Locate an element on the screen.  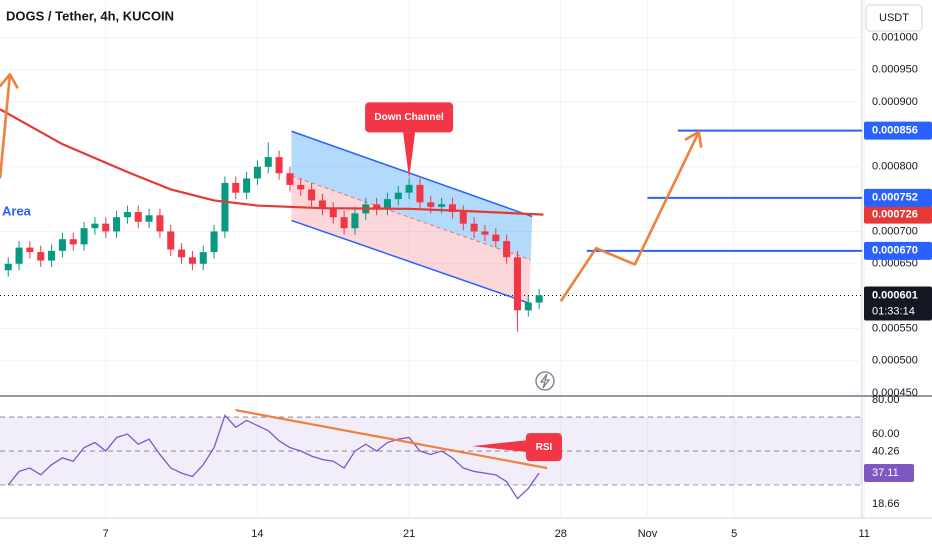
callout-text: Down Channel is located at coordinates (409, 117).